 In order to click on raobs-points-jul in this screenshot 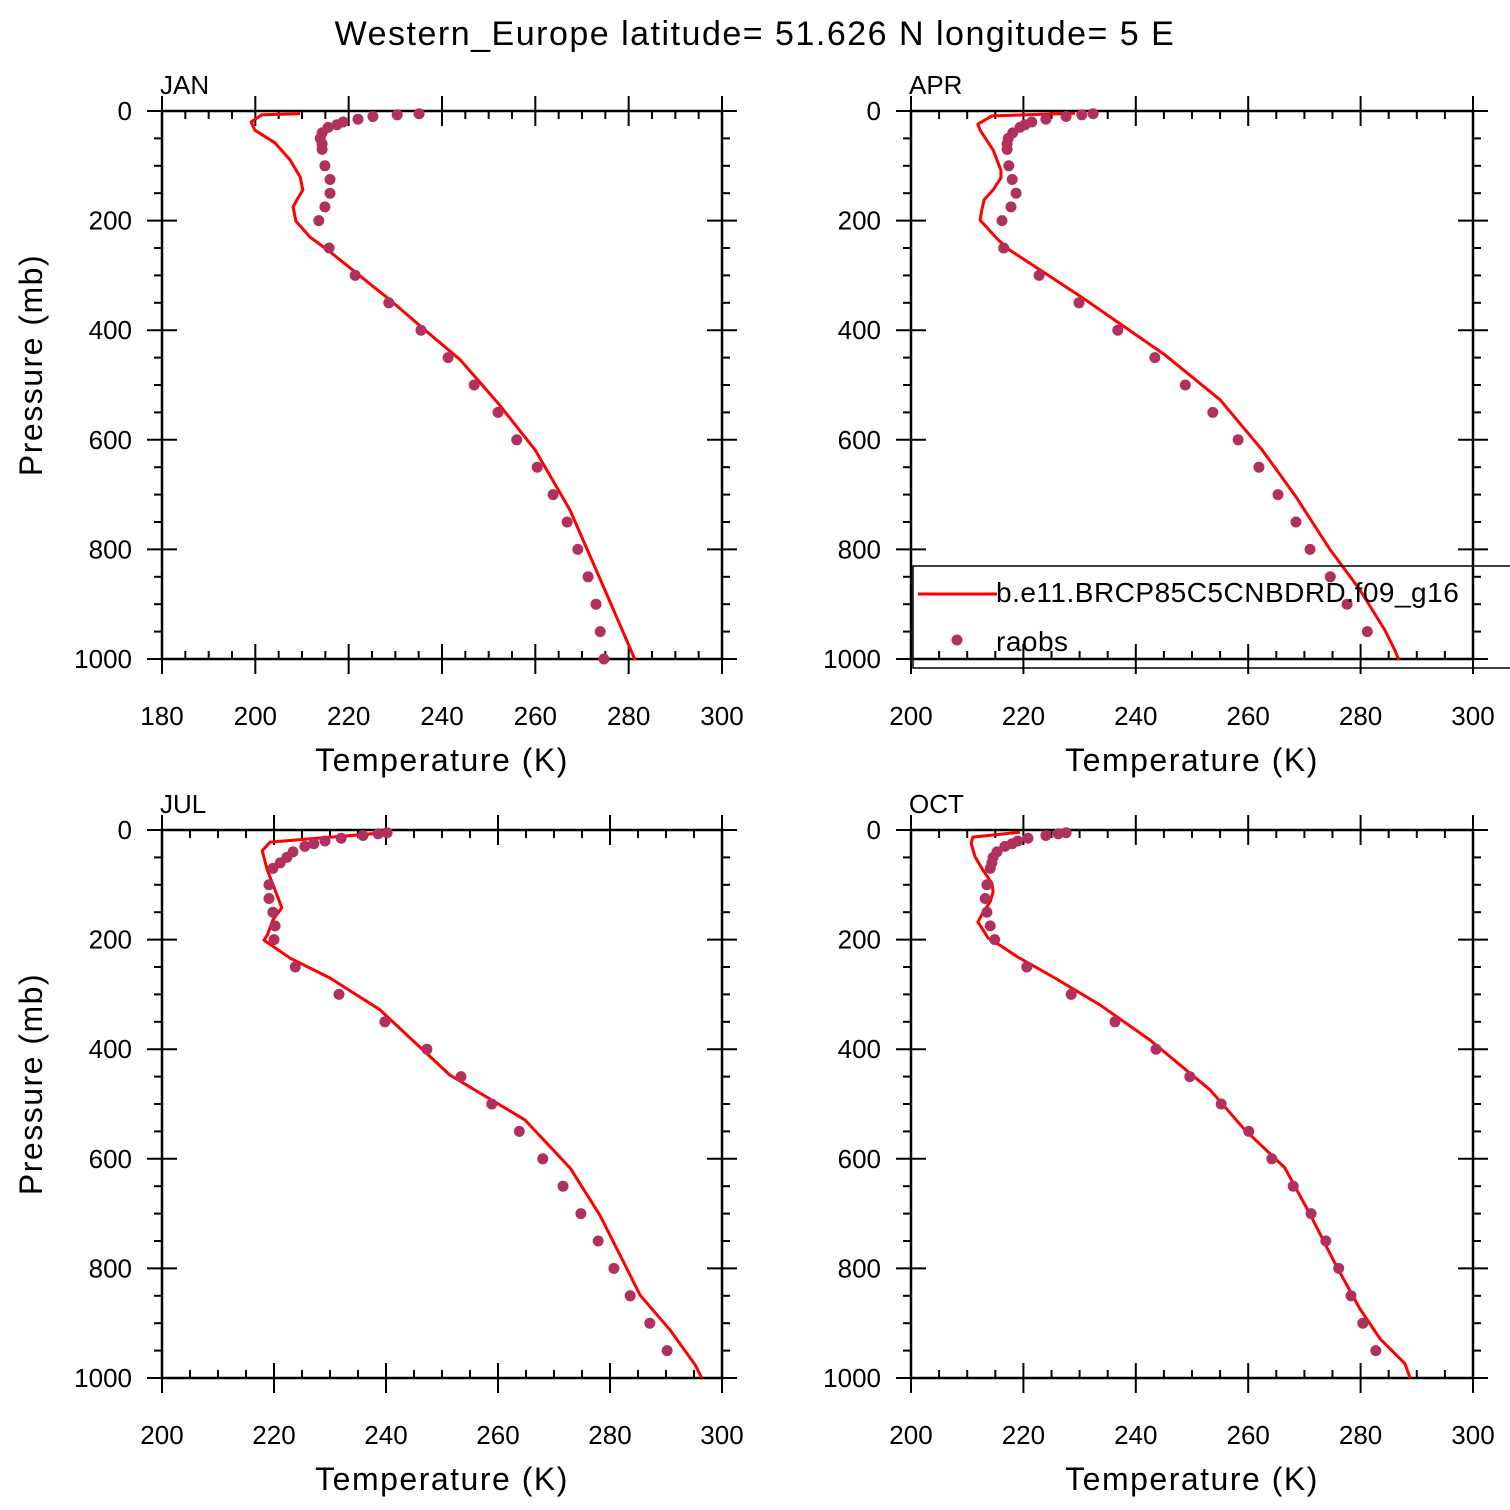, I will do `click(468, 1092)`.